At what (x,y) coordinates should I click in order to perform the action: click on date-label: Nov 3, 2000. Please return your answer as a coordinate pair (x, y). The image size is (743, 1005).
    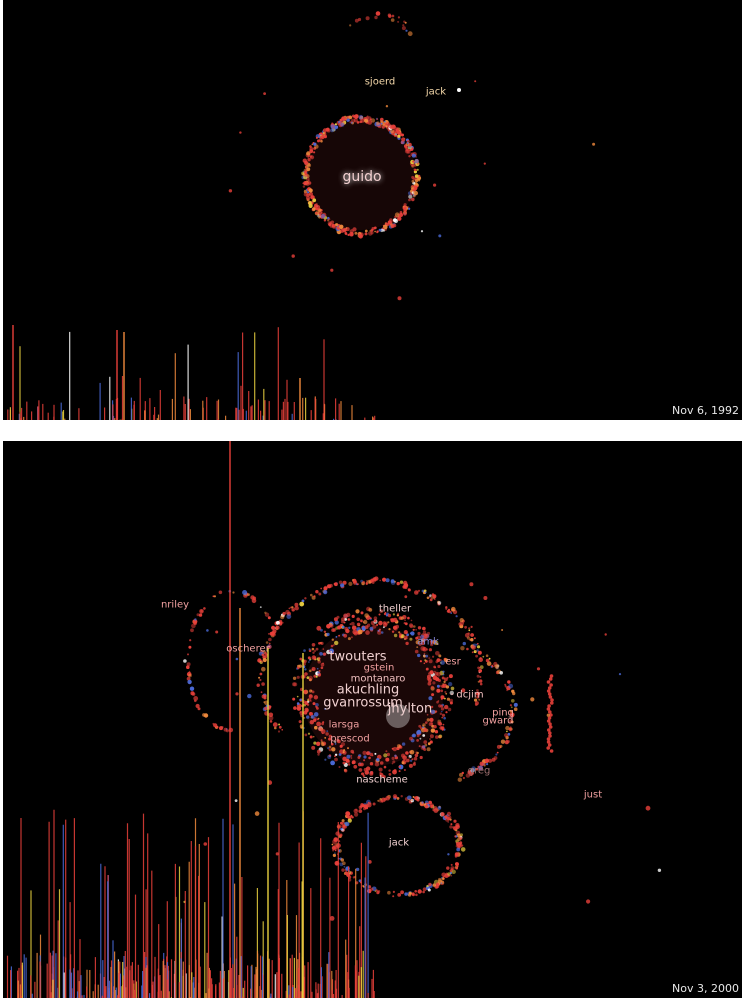
    Looking at the image, I should click on (705, 988).